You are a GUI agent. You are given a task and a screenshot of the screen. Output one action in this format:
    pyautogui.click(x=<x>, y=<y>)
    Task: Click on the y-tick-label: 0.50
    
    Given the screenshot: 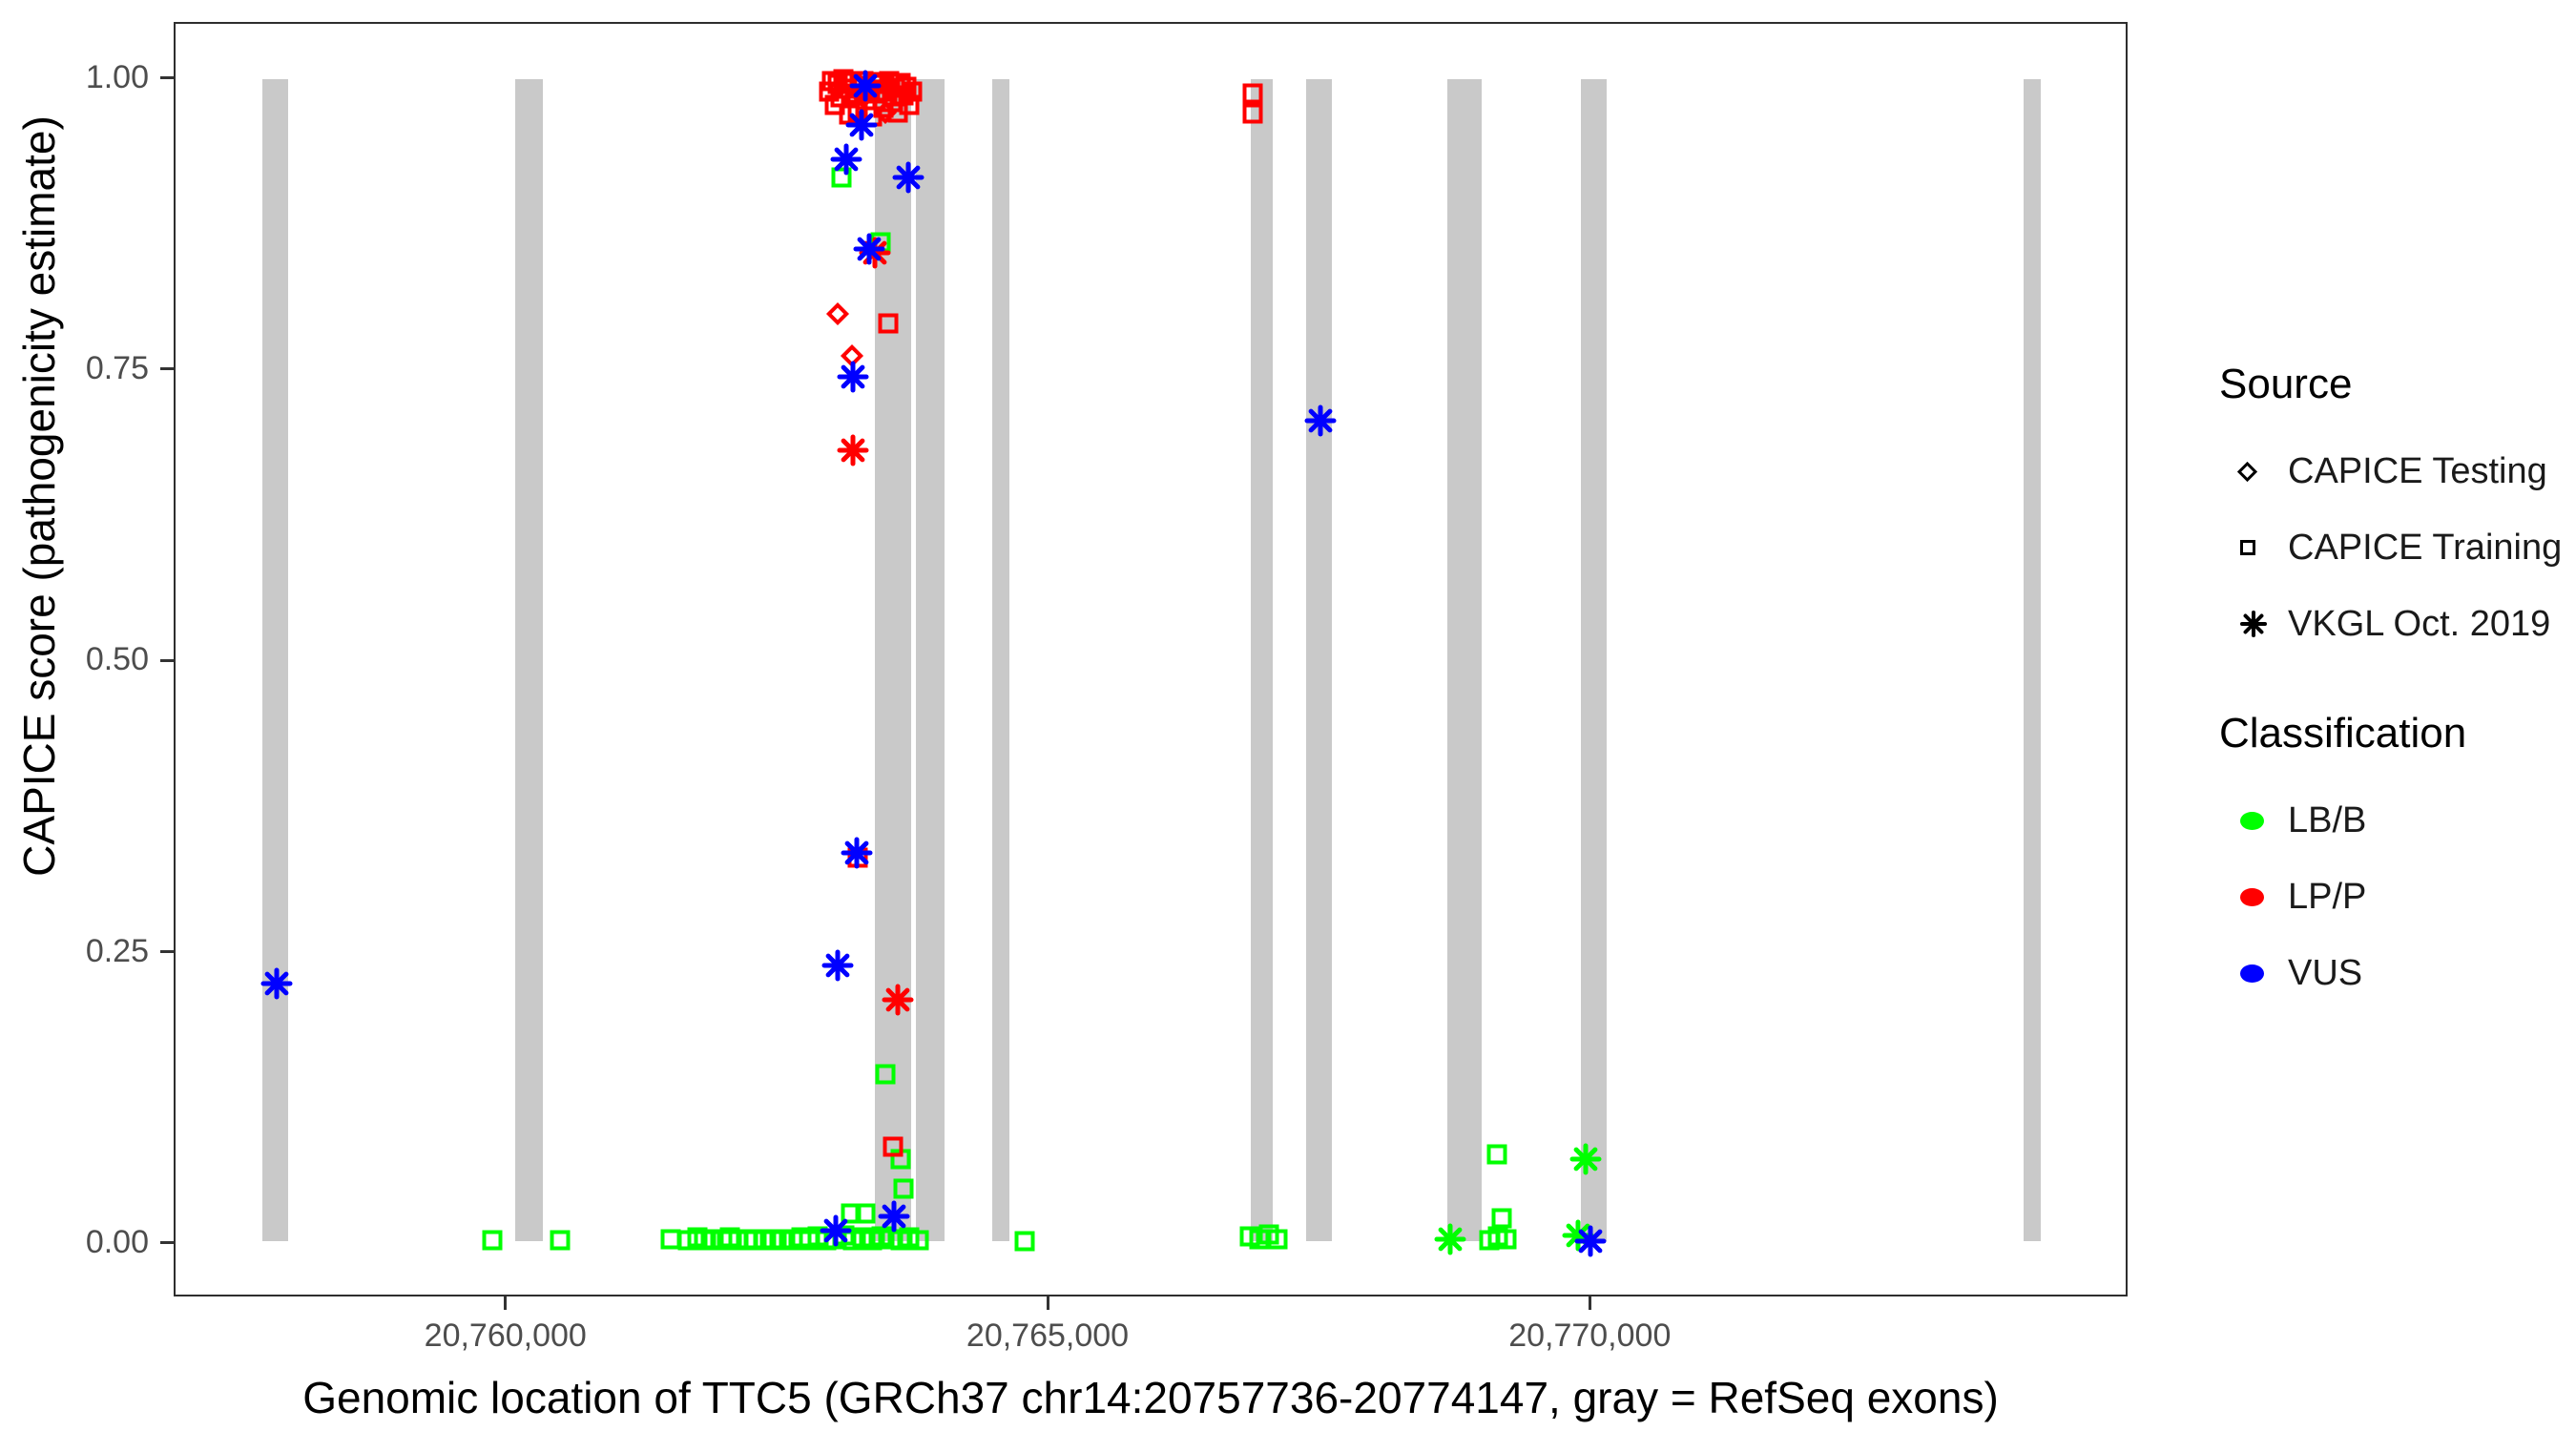 What is the action you would take?
    pyautogui.click(x=117, y=659)
    